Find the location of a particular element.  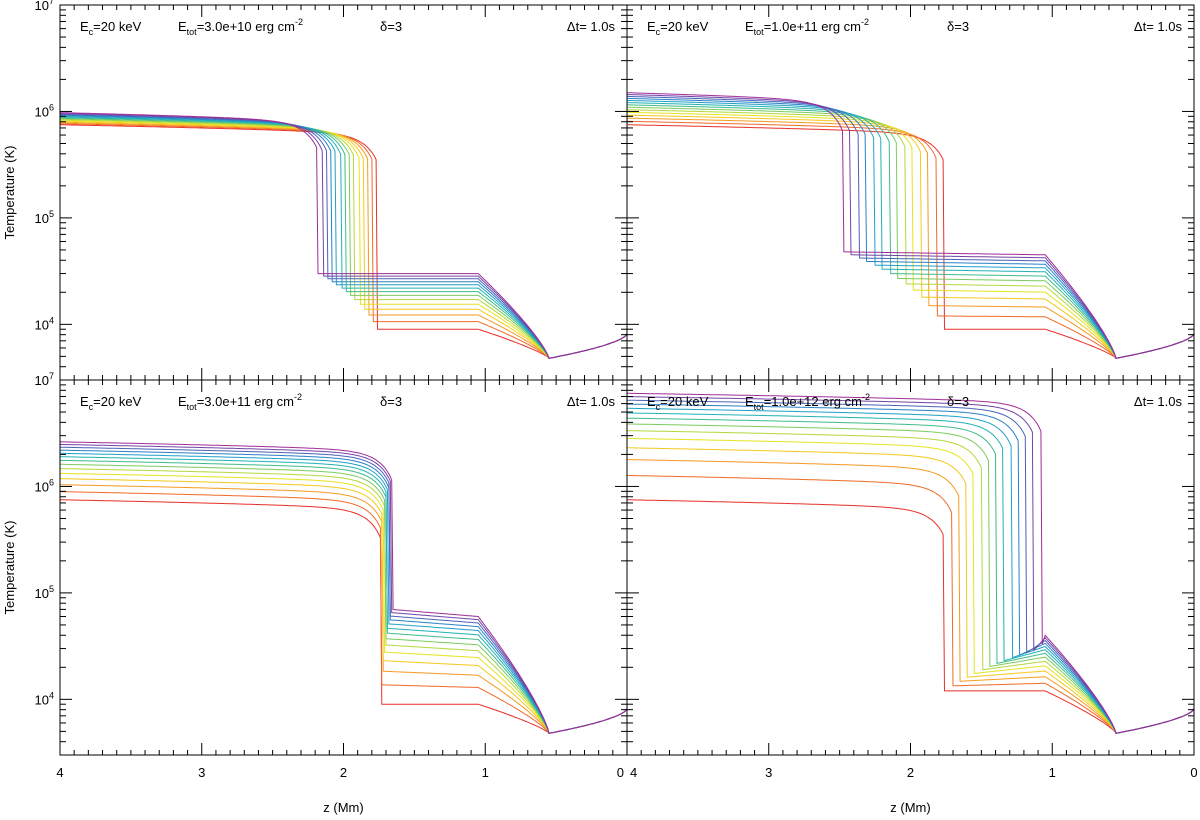

annotation-etot: Etot=1.0e+12 erg cm-2 is located at coordinates (807, 402).